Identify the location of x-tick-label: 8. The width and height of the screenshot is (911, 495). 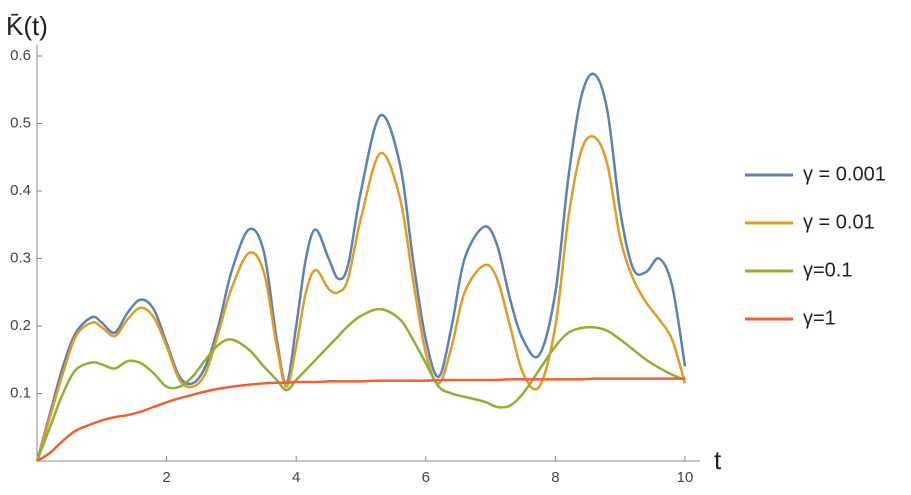
(555, 477).